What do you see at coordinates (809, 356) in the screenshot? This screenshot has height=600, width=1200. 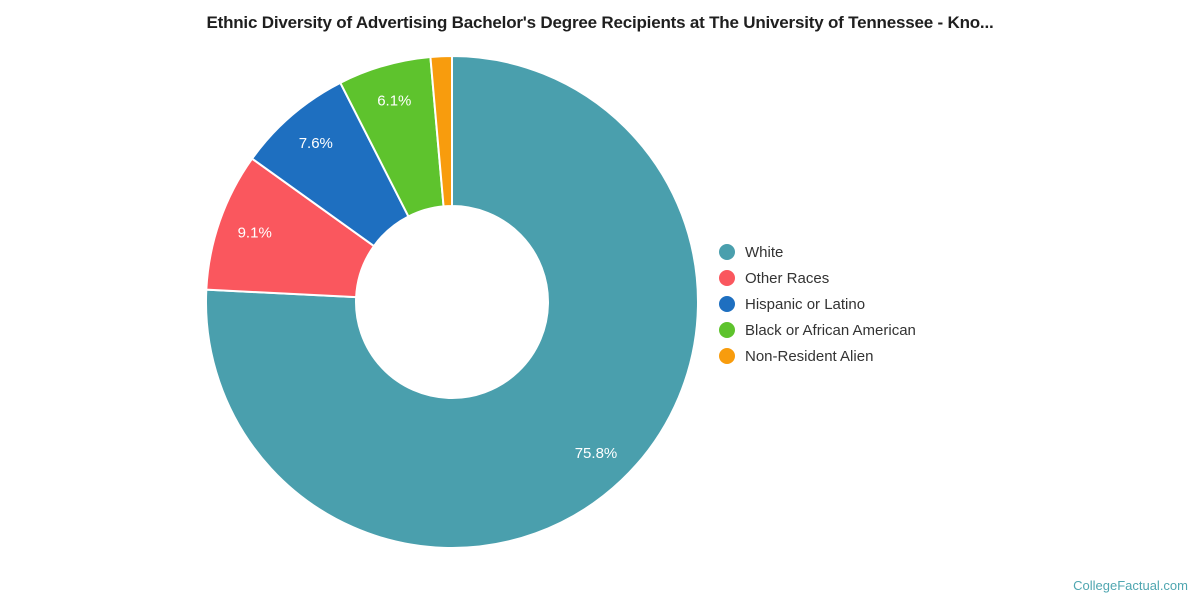 I see `legend-label: Non-Resident Alien` at bounding box center [809, 356].